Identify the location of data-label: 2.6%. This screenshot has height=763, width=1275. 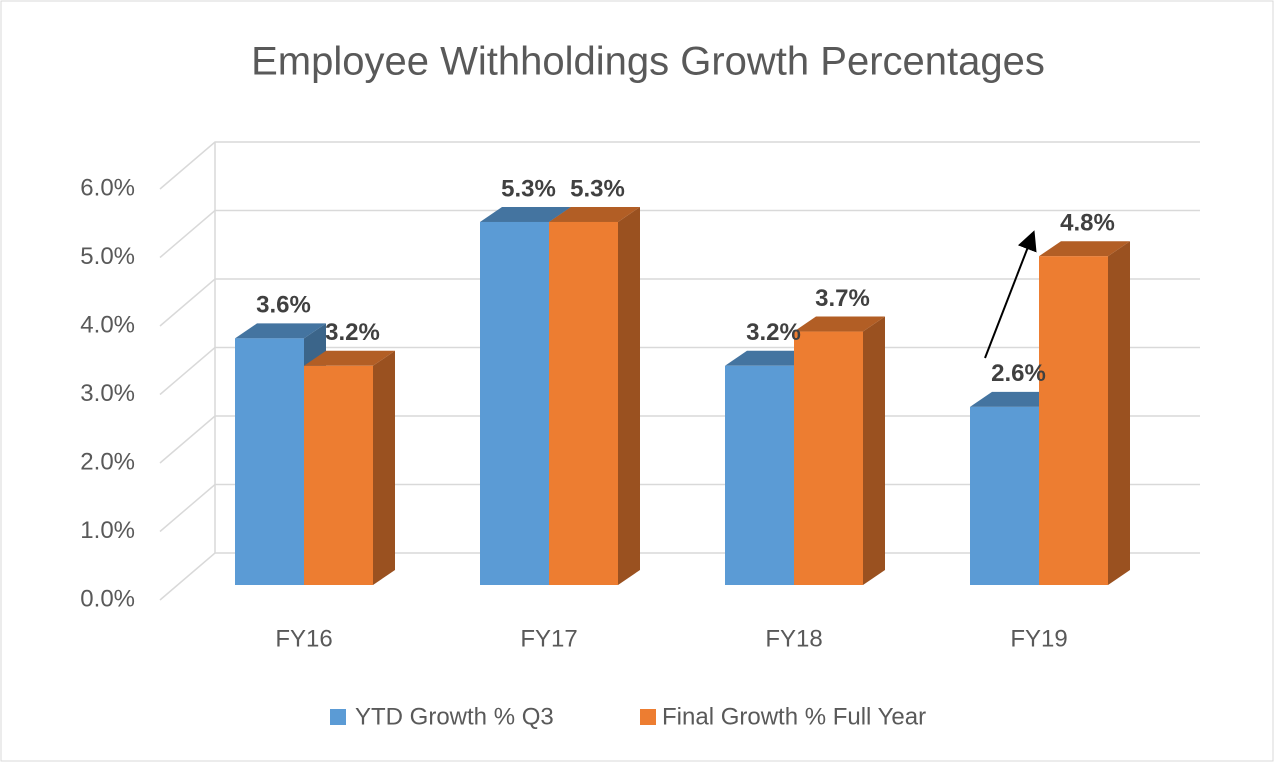
(1018, 373).